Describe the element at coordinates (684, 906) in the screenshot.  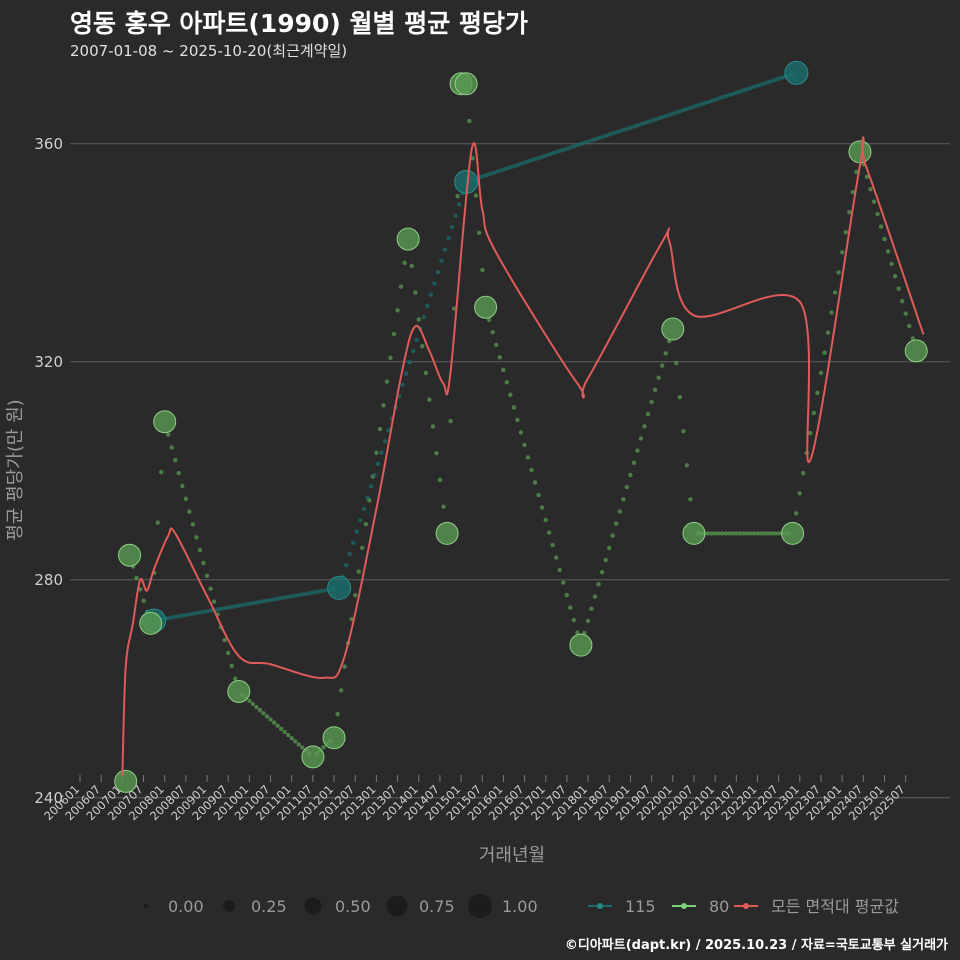
I see `legend-series-key-dot` at that location.